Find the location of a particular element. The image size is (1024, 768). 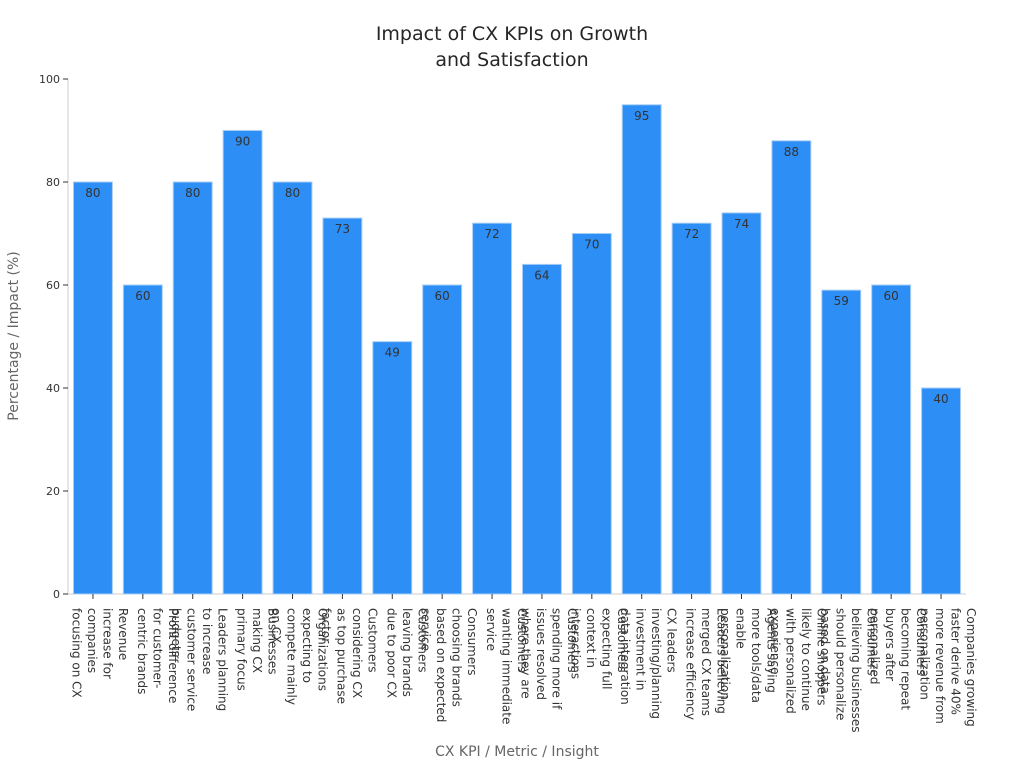

x-tick-label-line: more tools/data is located at coordinates (756, 655).